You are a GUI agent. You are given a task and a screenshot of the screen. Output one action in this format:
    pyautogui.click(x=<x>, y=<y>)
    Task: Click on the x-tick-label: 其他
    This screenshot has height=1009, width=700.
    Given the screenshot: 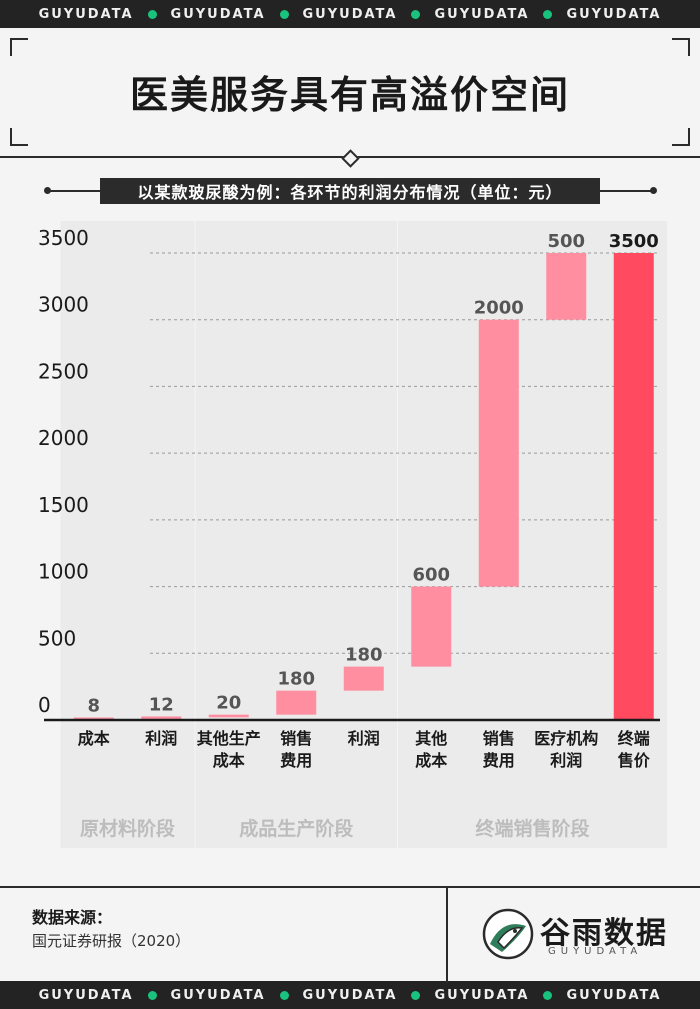 What is the action you would take?
    pyautogui.click(x=431, y=738)
    